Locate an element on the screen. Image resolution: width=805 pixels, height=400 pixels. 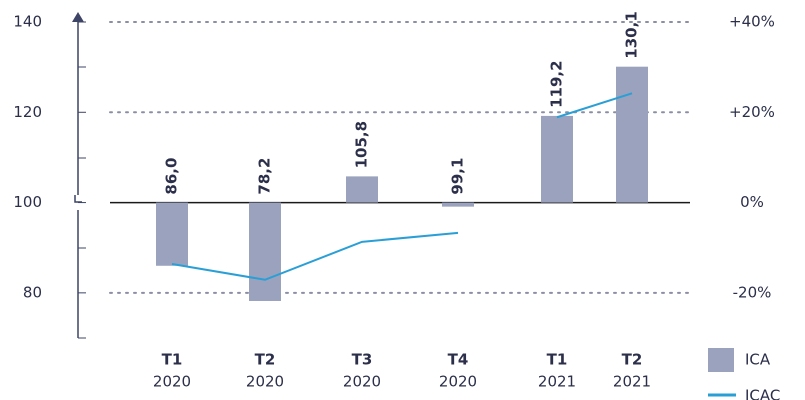
y-axis-arrow is located at coordinates (78, 17).